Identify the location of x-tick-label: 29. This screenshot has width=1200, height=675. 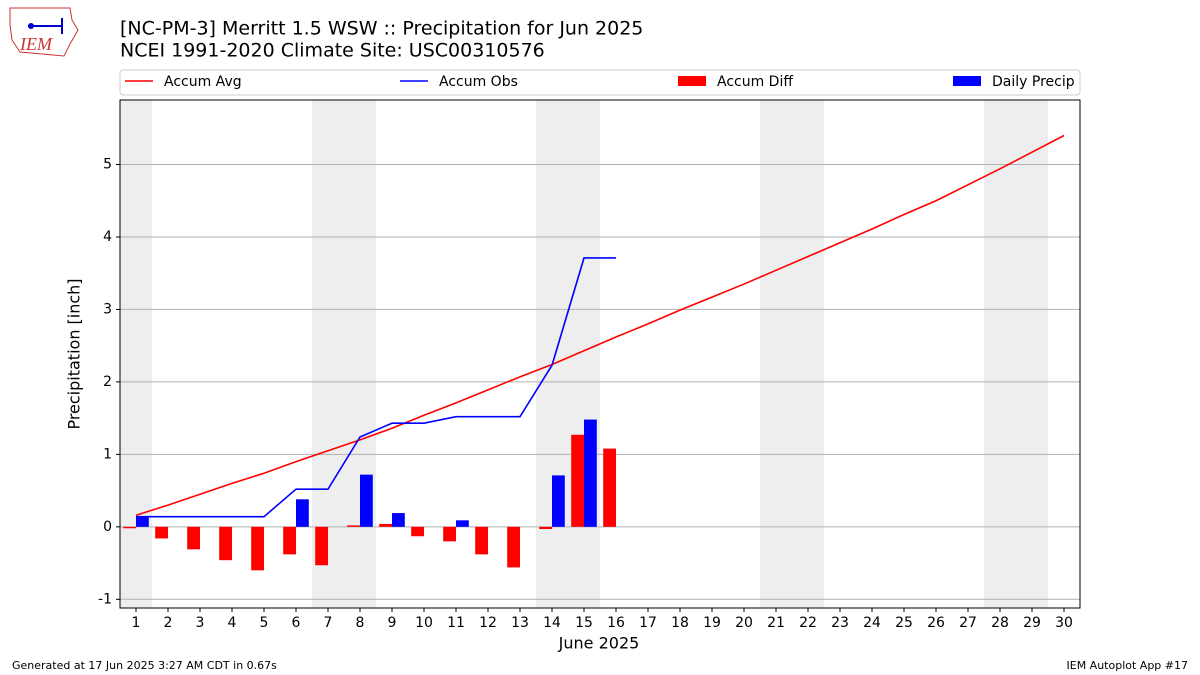
(1032, 623).